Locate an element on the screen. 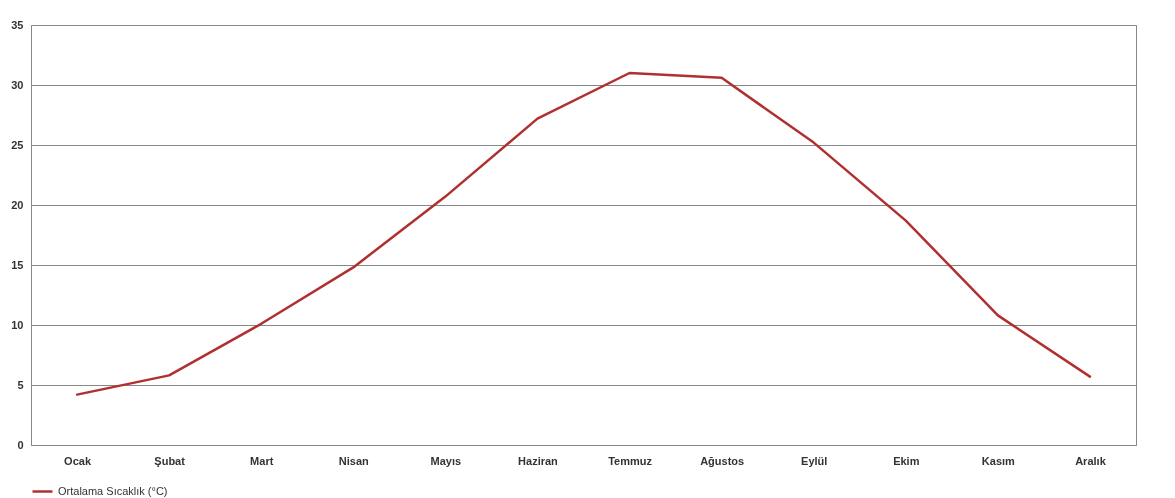 The height and width of the screenshot is (498, 1175). y-tick-label: 10 is located at coordinates (17, 324).